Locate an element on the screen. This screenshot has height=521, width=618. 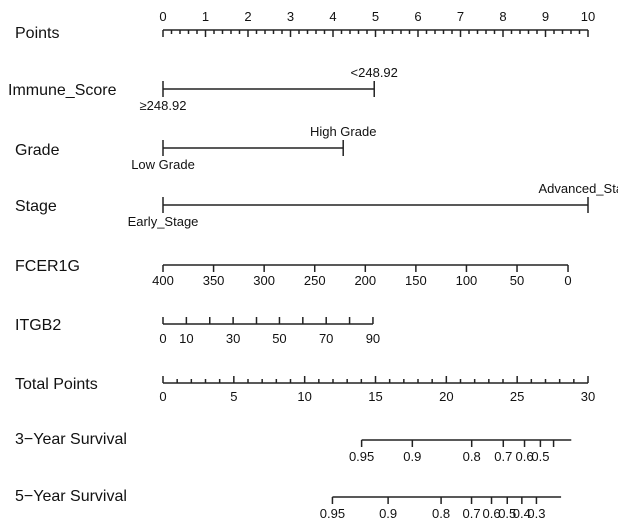
tick-label: High Grade is located at coordinates (343, 131).